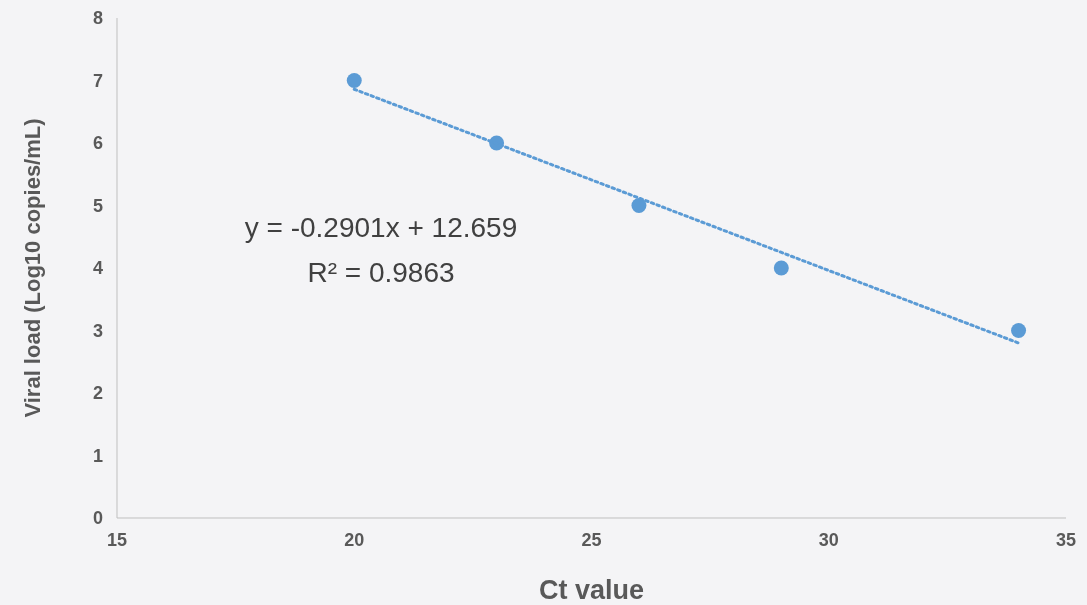  I want to click on y-tick-label: 7, so click(97, 80).